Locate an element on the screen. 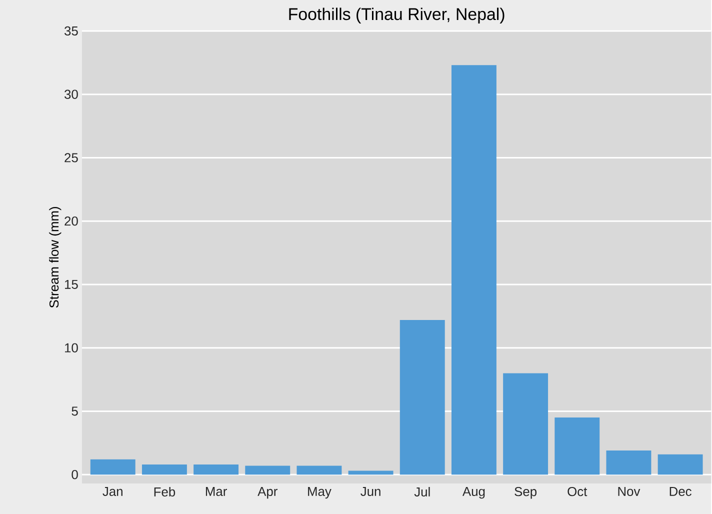  y-axis-title: Stream flow (mm) is located at coordinates (55, 257).